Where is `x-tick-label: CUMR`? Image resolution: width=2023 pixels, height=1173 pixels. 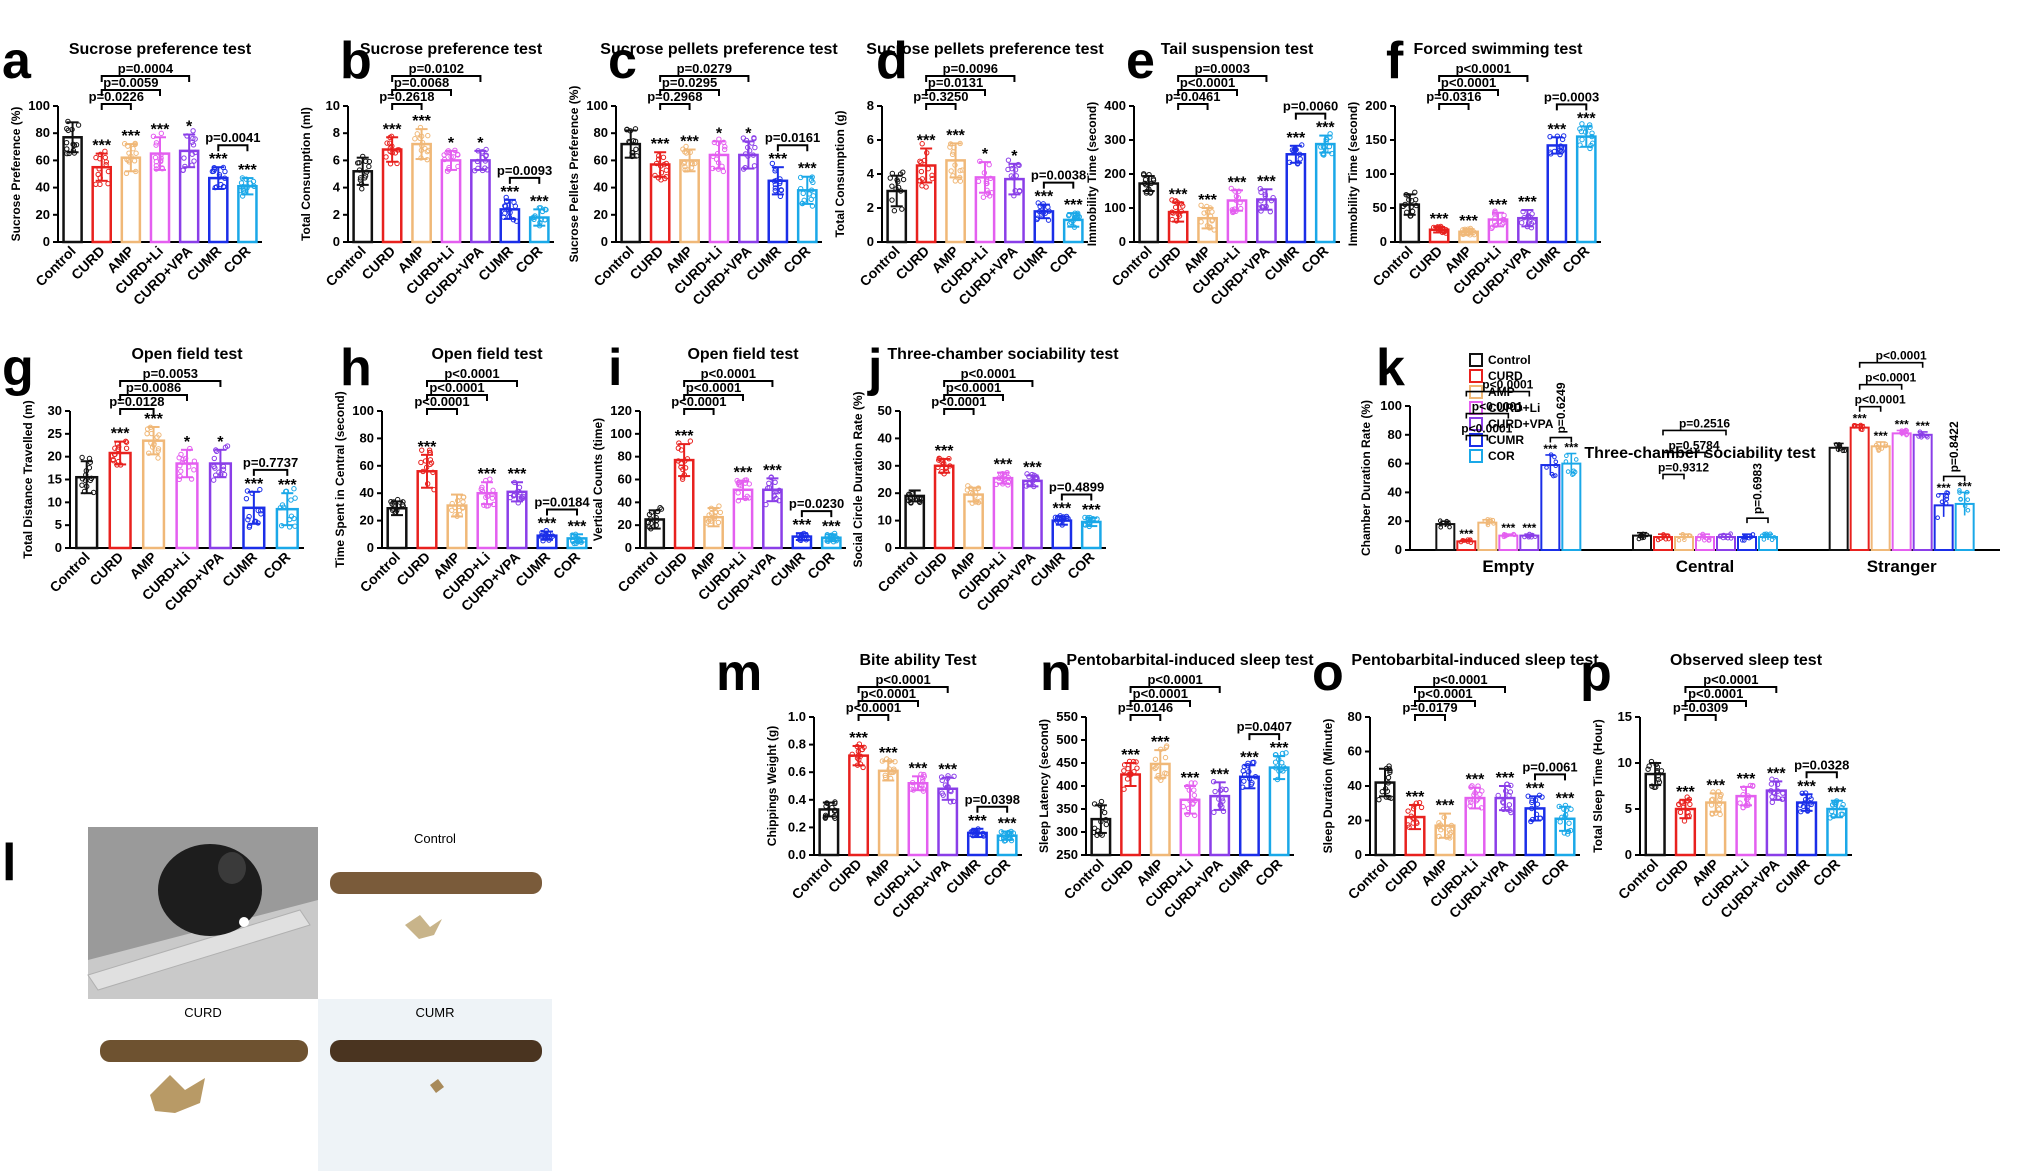
x-tick-label: CUMR is located at coordinates (1520, 876).